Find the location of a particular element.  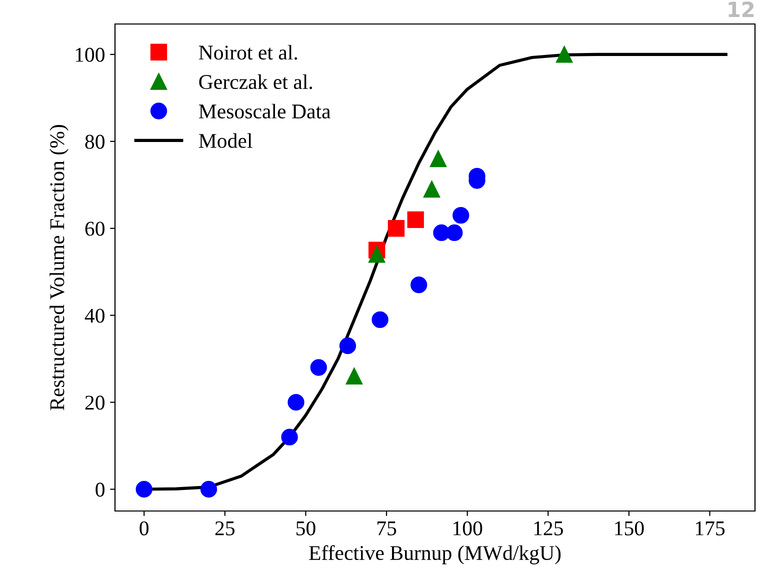

y-tick-label: 20 is located at coordinates (94, 403).